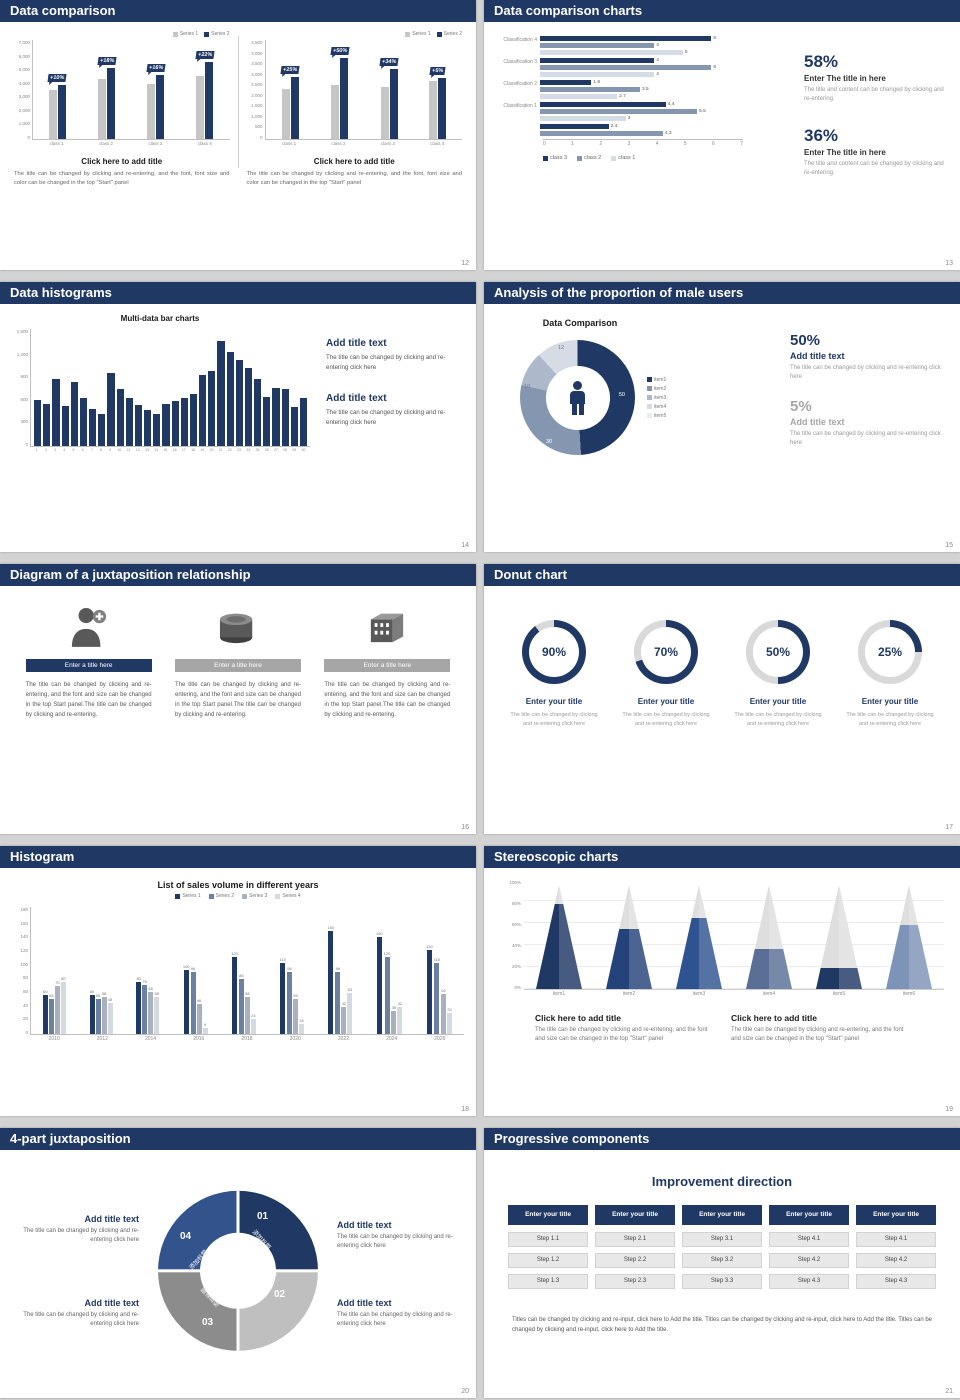 The image size is (960, 1400). What do you see at coordinates (185, 34) in the screenshot?
I see `legend-item: Series 1` at bounding box center [185, 34].